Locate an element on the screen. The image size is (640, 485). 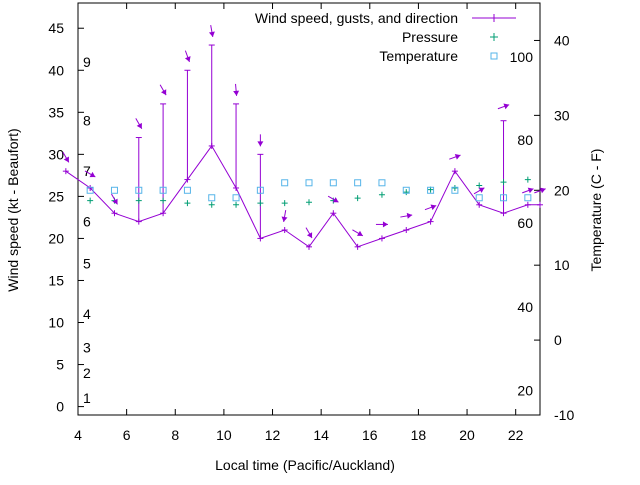
x-tick-label: 18 is located at coordinates (419, 435).